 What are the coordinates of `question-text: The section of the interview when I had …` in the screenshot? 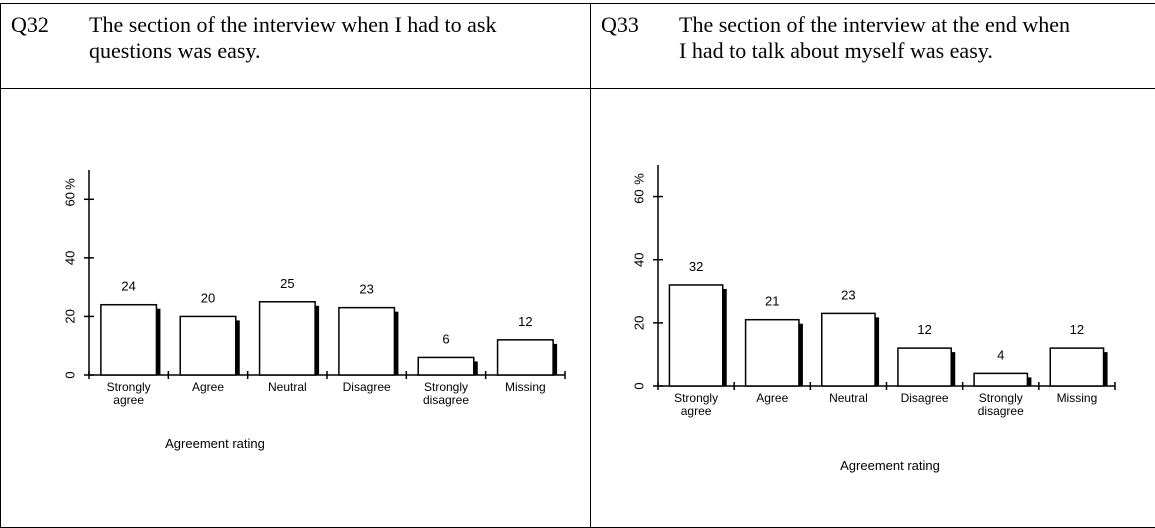 It's located at (293, 37).